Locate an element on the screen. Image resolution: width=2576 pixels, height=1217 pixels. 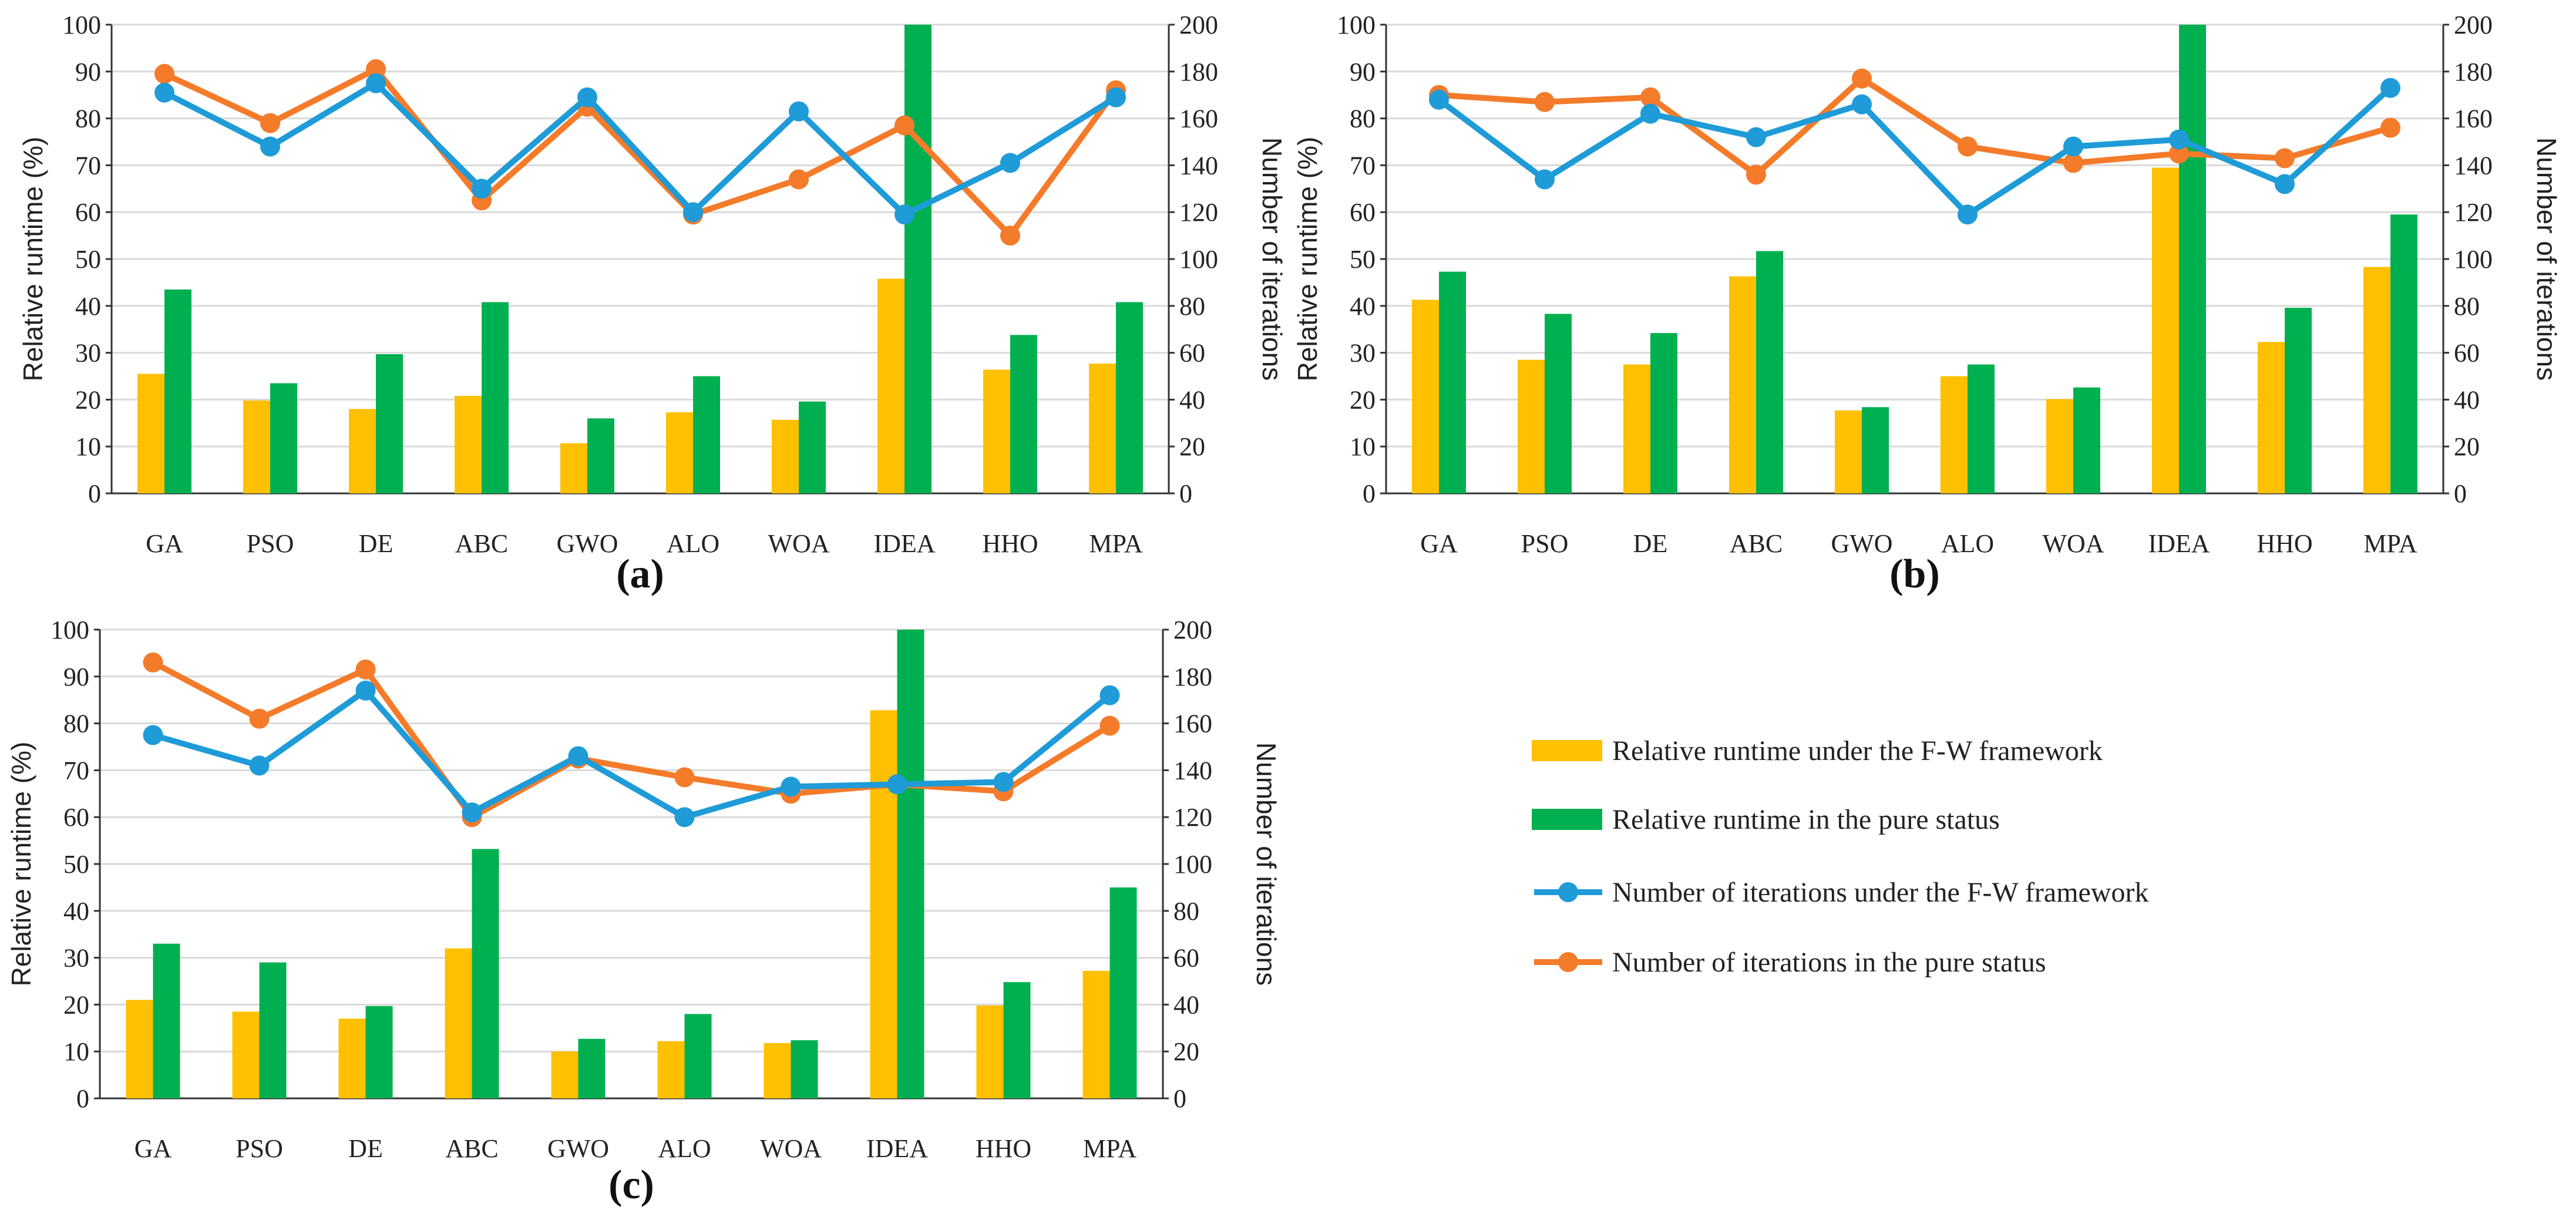
legend-label: Relative runtime under the F-W framework is located at coordinates (1858, 750).